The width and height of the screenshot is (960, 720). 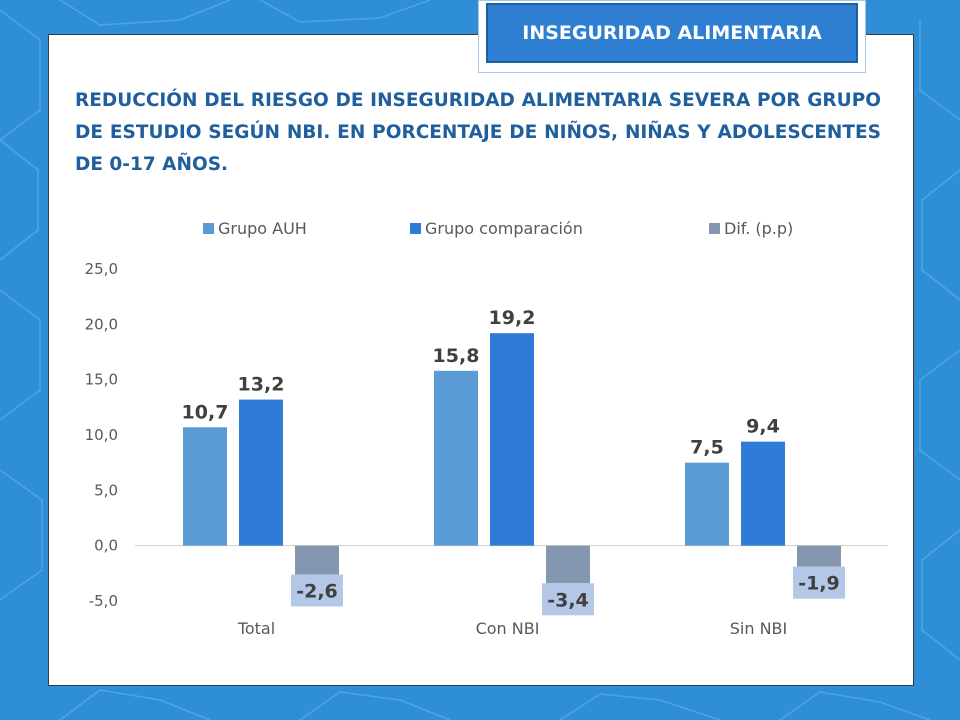 I want to click on y-axis: 25,0 20,0 15,0 10,0 5,0 0,0 -5,0, so click(x=101, y=435).